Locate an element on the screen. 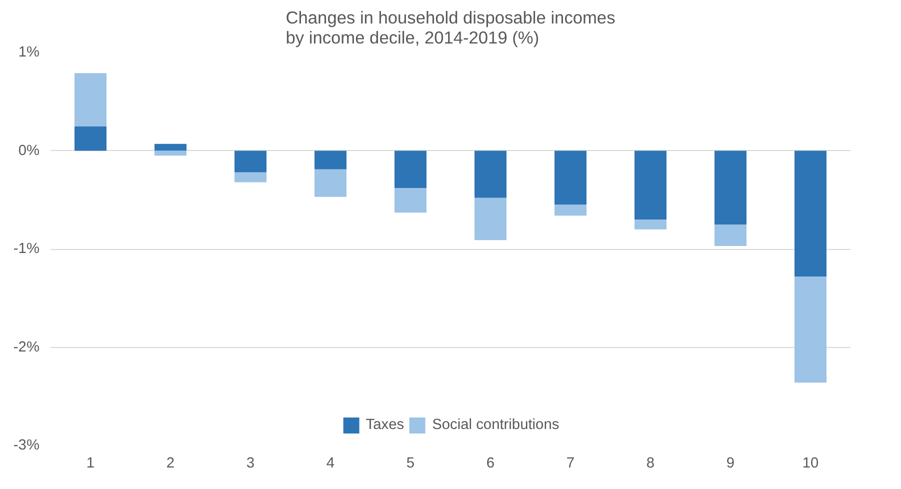 The width and height of the screenshot is (901, 489). x-tick-label: 10 is located at coordinates (810, 464).